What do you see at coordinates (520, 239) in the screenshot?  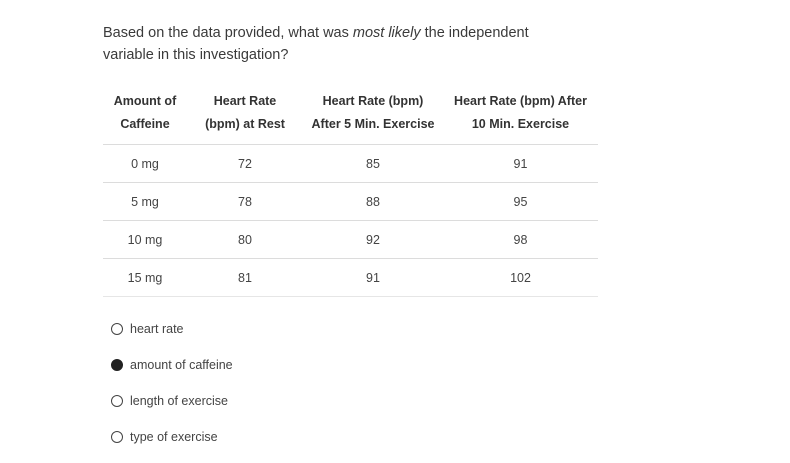 I see `table-cell: 98` at bounding box center [520, 239].